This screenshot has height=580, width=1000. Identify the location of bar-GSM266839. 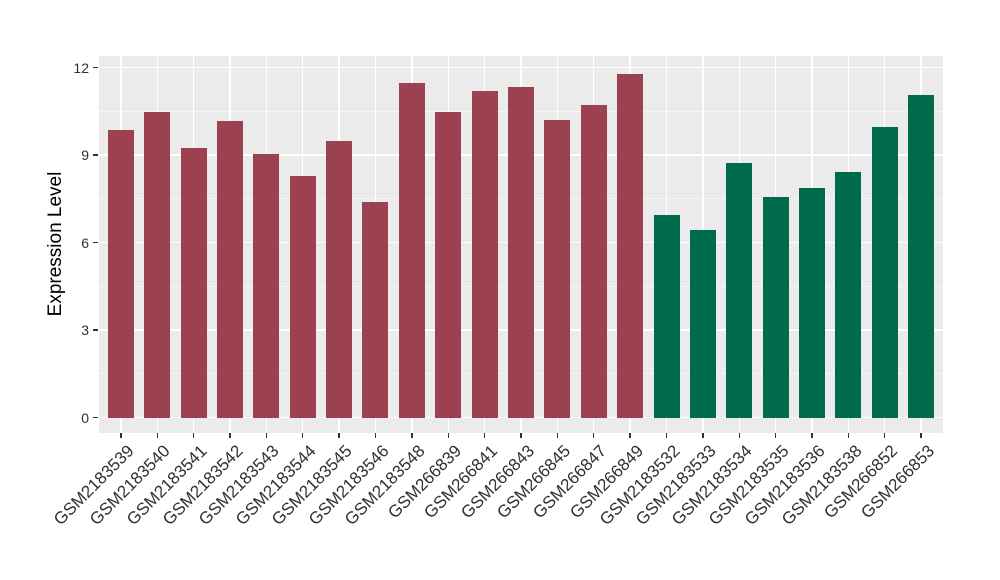
(448, 264).